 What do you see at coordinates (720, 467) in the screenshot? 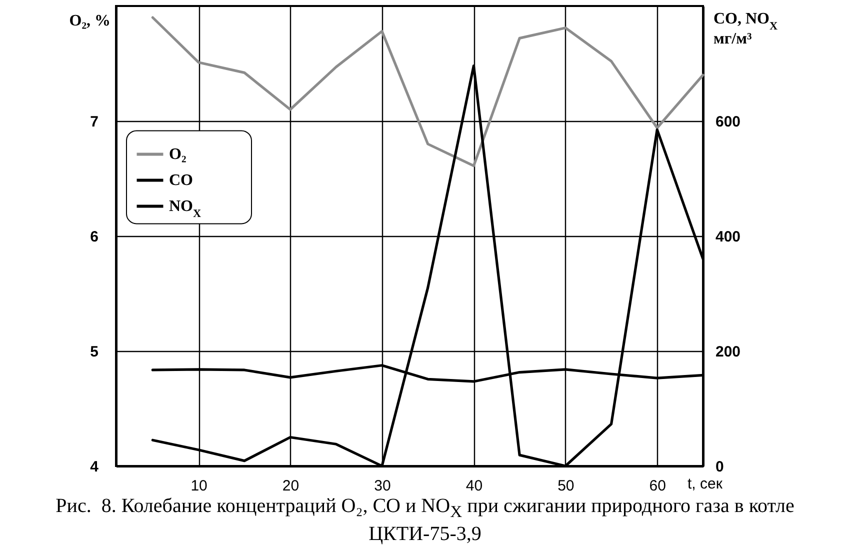
I see `y2-tick-label: 0` at bounding box center [720, 467].